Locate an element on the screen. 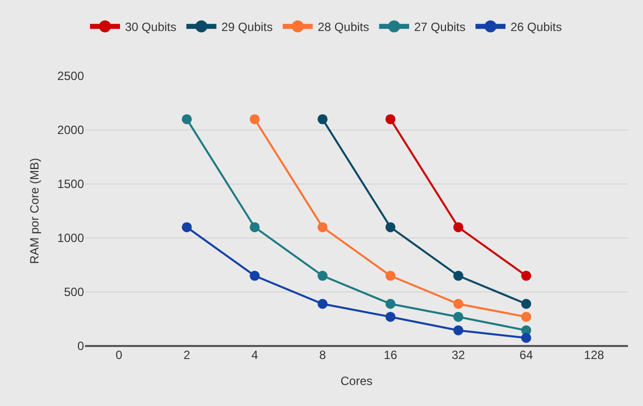 The image size is (643, 406). x-tick-label: 2 is located at coordinates (186, 355).